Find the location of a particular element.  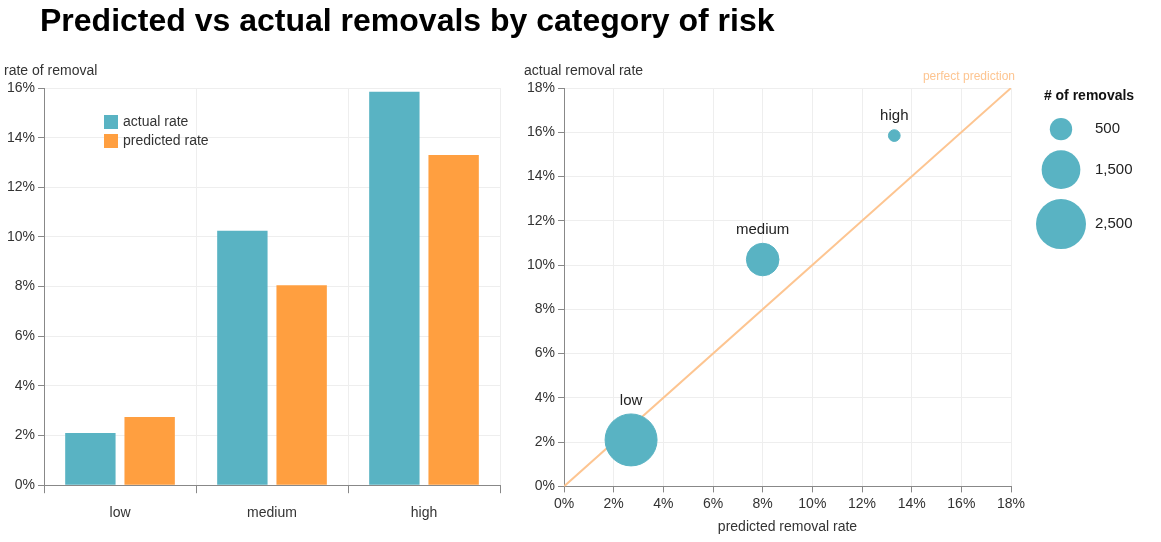

chart-title: Predicted vs actual removals by category of risk is located at coordinates (407, 20).